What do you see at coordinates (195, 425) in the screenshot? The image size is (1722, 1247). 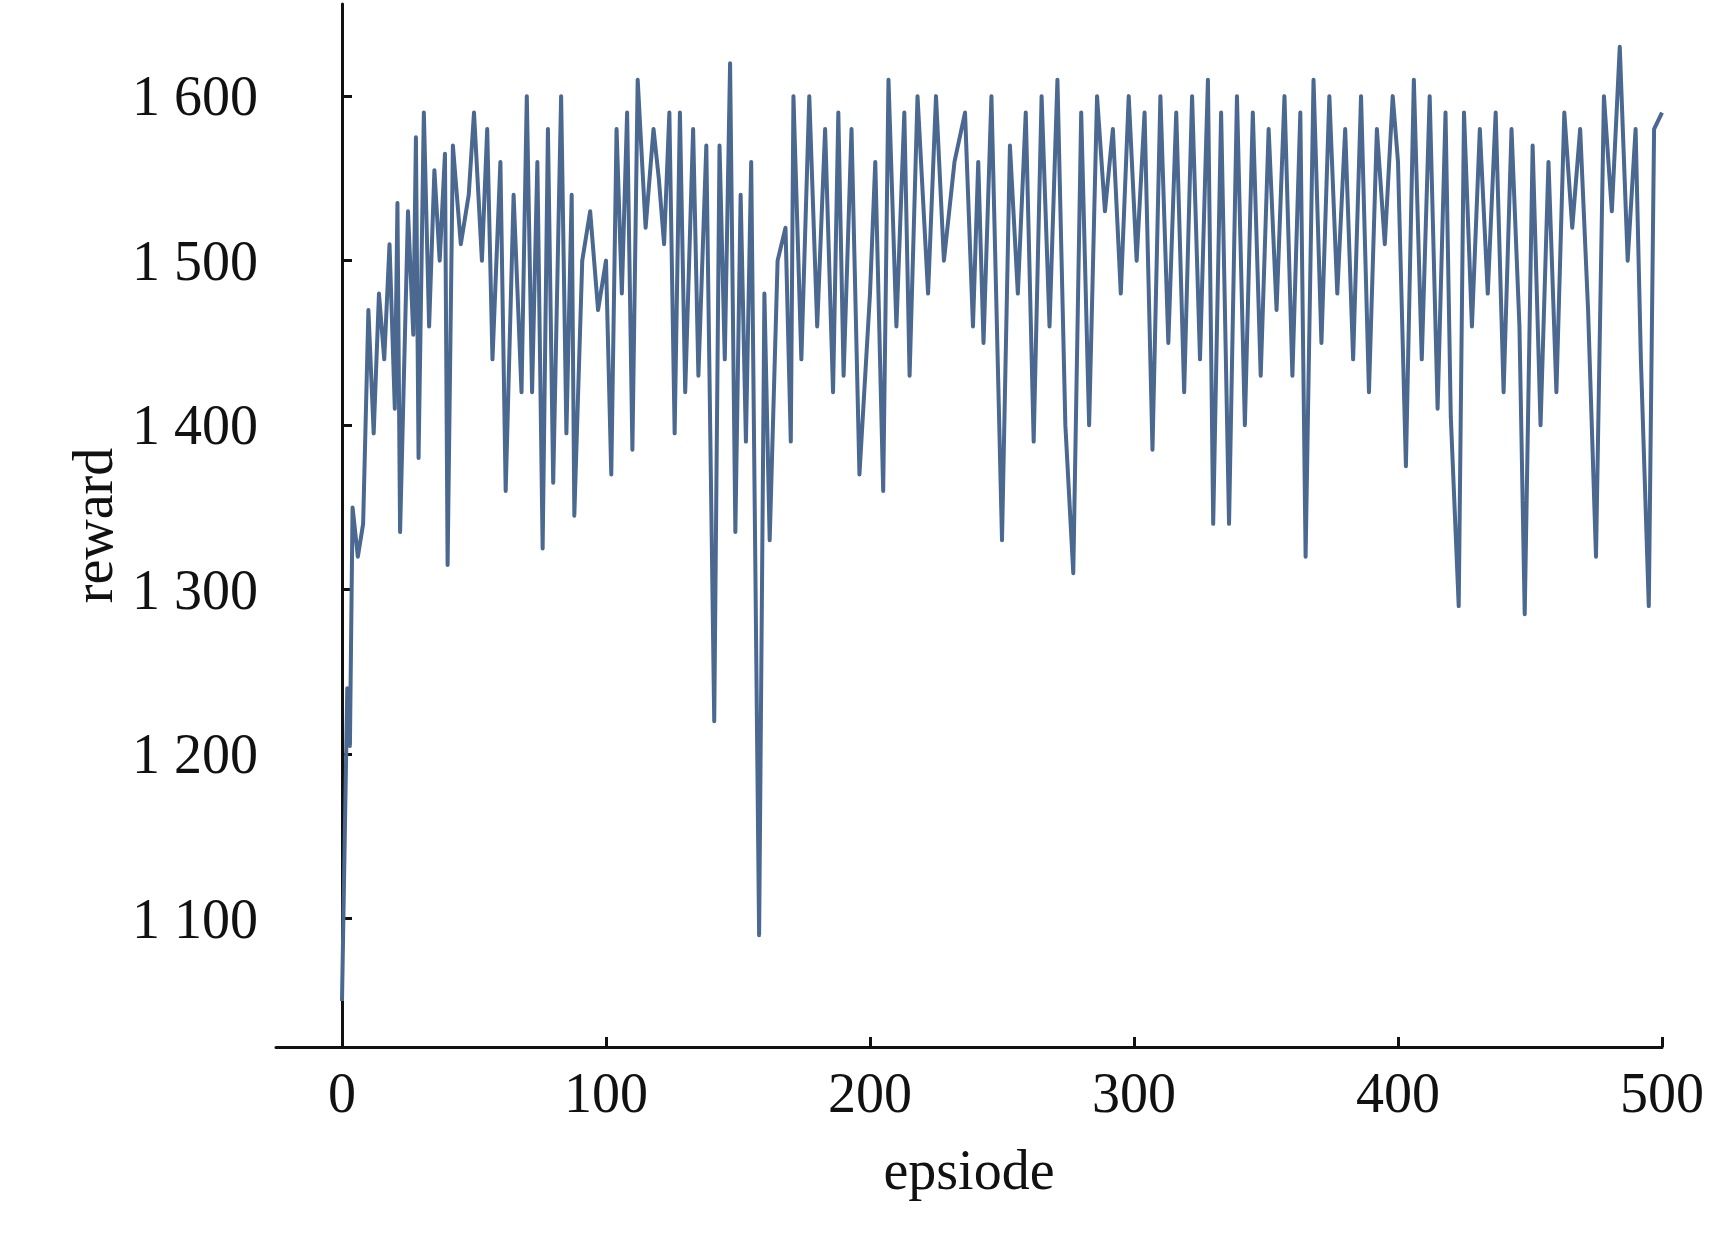 I see `y-tick-label: 1 400` at bounding box center [195, 425].